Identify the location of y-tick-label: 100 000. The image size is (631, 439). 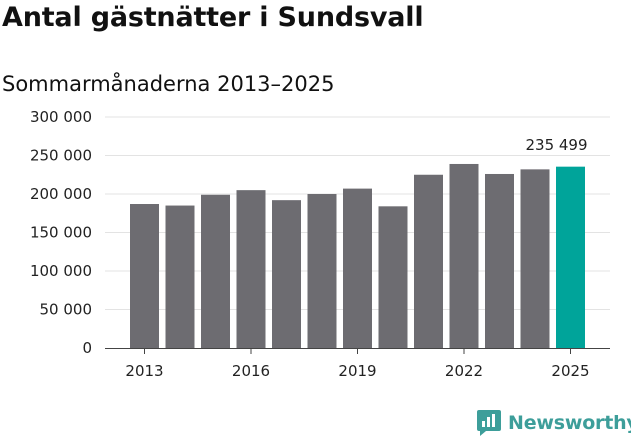
(61, 271).